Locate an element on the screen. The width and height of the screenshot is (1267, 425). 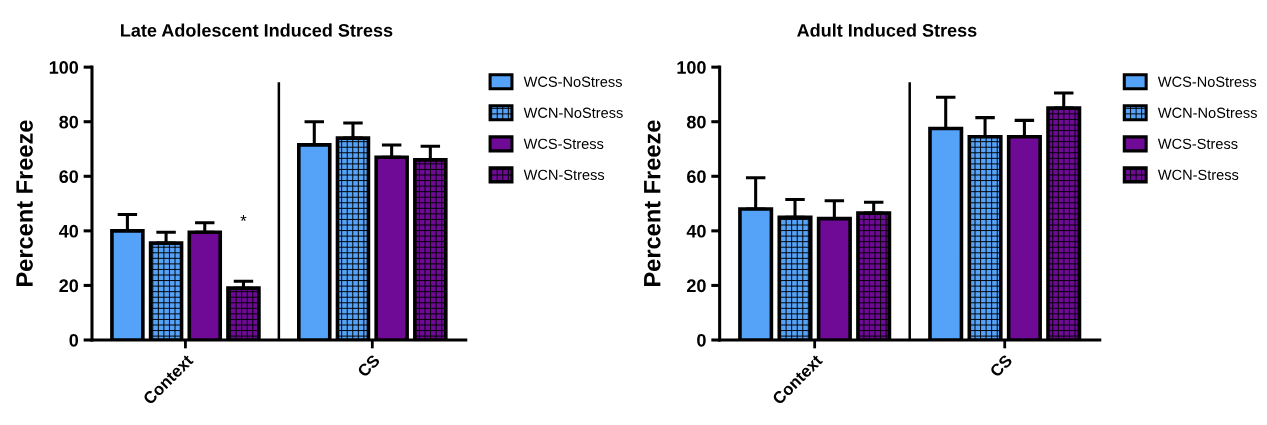
chart-title: Adult Induced Stress is located at coordinates (887, 30).